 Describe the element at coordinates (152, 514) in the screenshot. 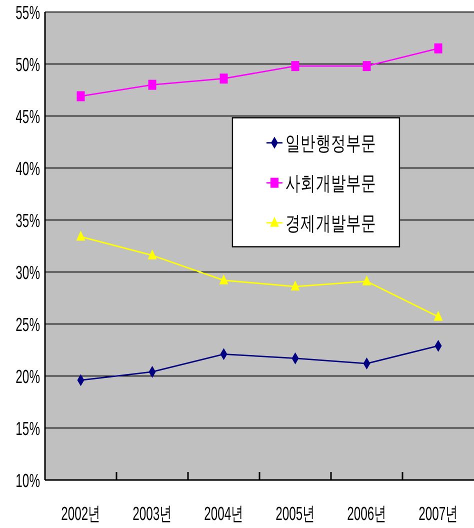

I see `x-tick-label: 2003년` at that location.